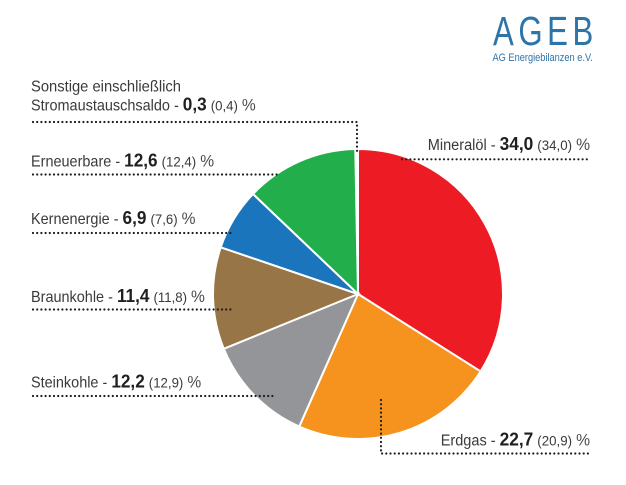 The height and width of the screenshot is (485, 626). Describe the element at coordinates (143, 104) in the screenshot. I see `svg-text:Stromaustauschsaldo - 0,3 (0,4: Stromaustauschsaldo - 0,3 (0,4) %` at that location.